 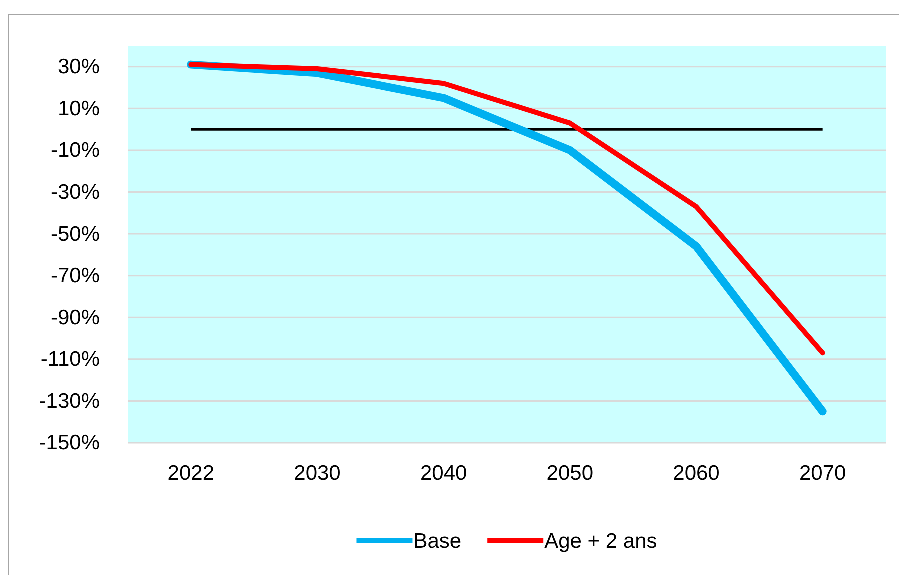 What do you see at coordinates (79, 67) in the screenshot?
I see `y-tick-label: 30%` at bounding box center [79, 67].